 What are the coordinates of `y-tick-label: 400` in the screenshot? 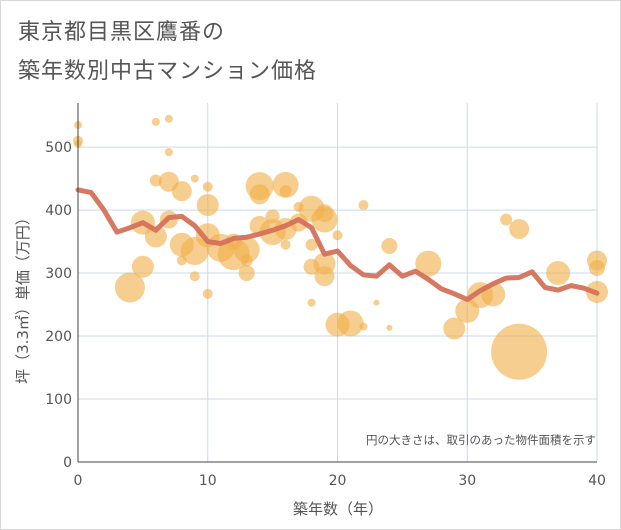 It's located at (58, 211).